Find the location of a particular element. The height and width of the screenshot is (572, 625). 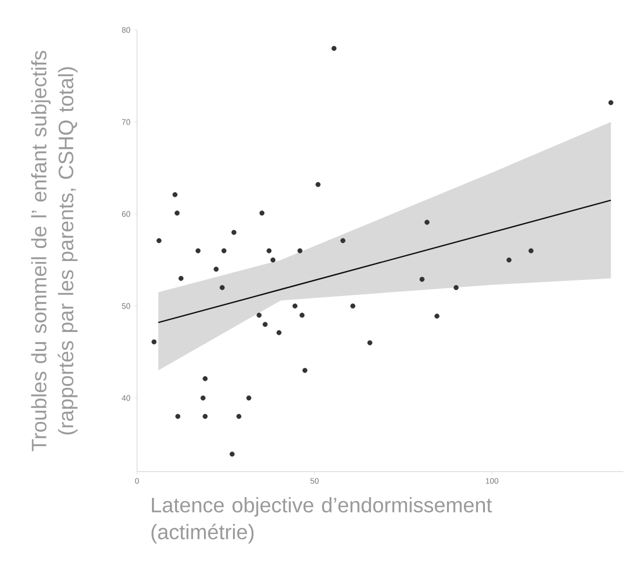

x-axis-title: Latence objective d’endormissement (actimétrie) is located at coordinates (322, 520).